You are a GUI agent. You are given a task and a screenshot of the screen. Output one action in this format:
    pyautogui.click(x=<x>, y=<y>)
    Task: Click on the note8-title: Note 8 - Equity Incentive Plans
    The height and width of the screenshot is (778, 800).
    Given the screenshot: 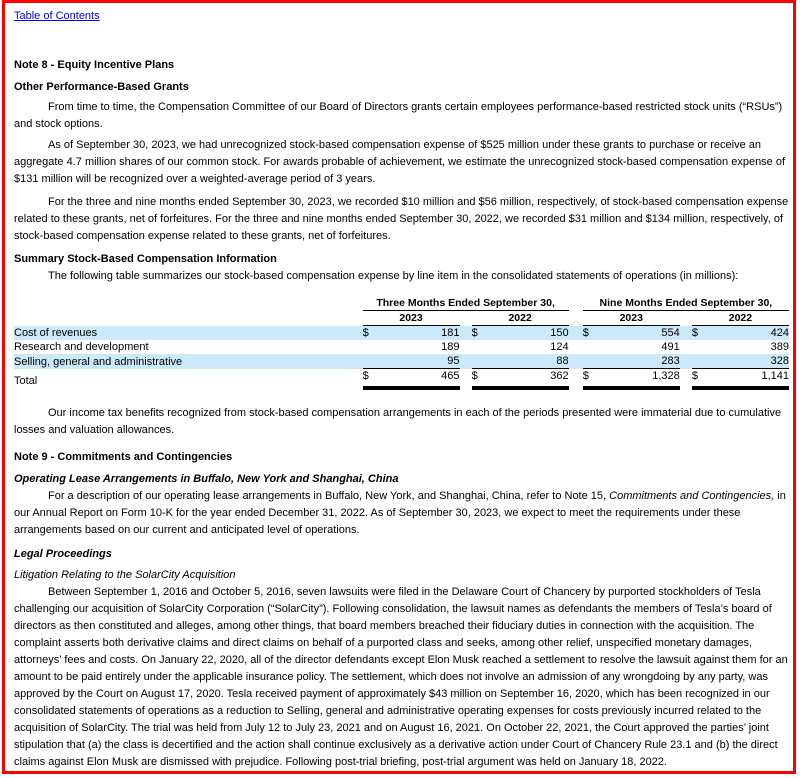 What is the action you would take?
    pyautogui.click(x=94, y=65)
    